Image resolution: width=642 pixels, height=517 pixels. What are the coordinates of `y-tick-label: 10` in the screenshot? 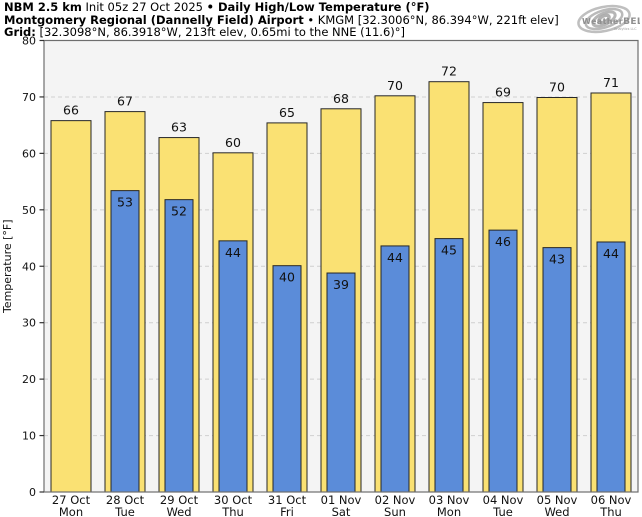 It's located at (29, 436).